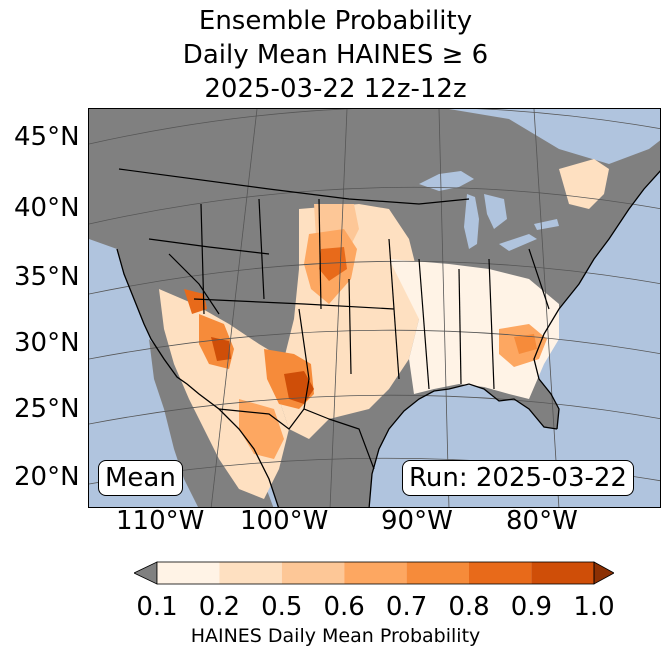  What do you see at coordinates (335, 21) in the screenshot?
I see `title-line-1: Ensemble Probability` at bounding box center [335, 21].